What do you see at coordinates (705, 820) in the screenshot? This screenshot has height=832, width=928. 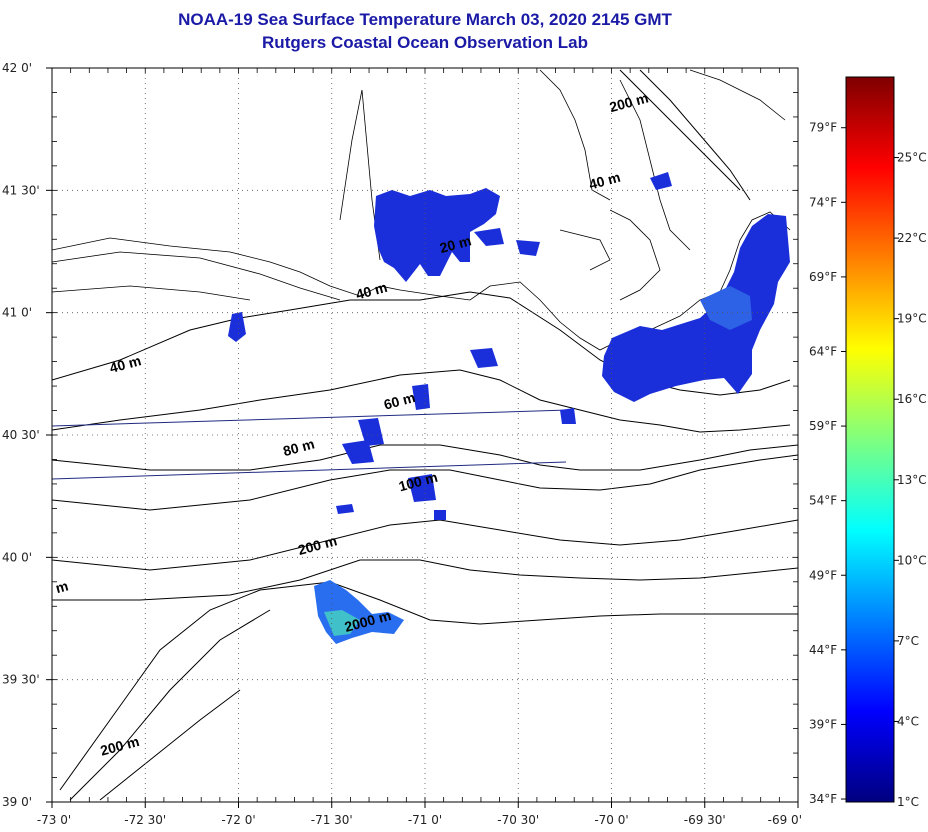 I see `lon-tick-label: -69 30'` at bounding box center [705, 820].